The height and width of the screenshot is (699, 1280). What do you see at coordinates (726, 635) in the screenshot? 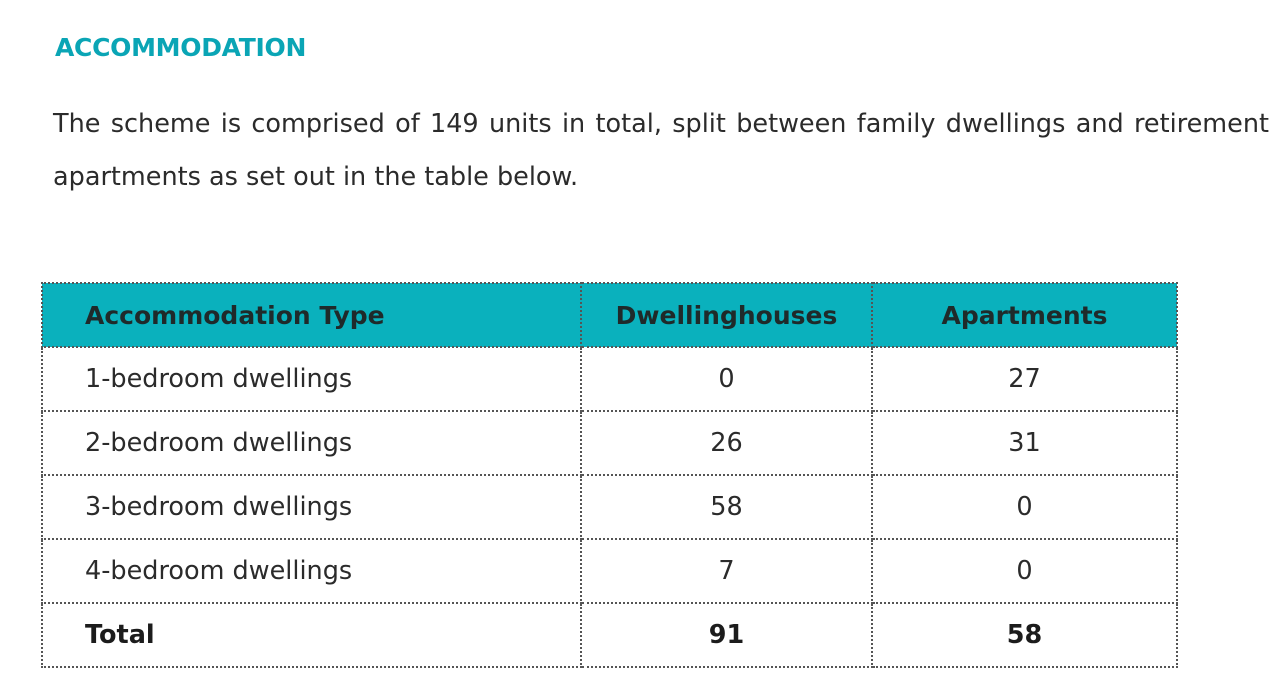
I see `total-dwellinghouses-cell: 91` at bounding box center [726, 635].